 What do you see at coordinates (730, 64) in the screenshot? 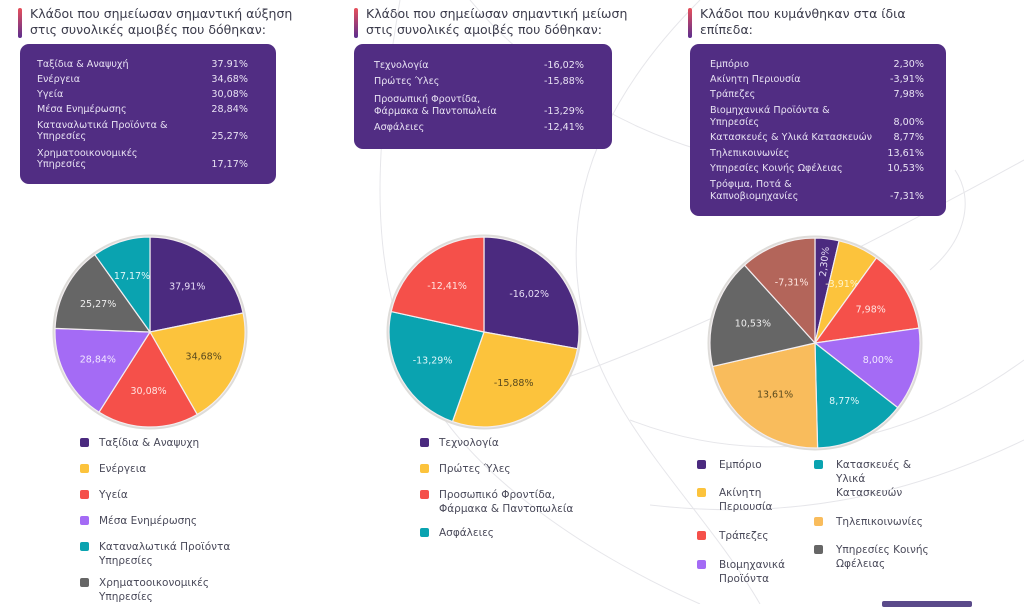
I see `row-label: Εμπόριο` at bounding box center [730, 64].